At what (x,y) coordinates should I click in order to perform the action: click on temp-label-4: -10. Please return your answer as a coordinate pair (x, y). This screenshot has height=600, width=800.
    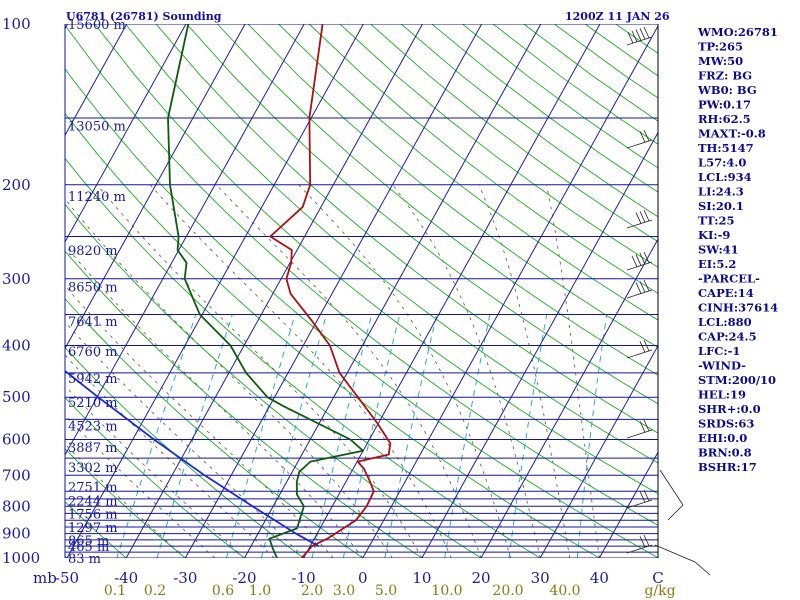
    Looking at the image, I should click on (304, 578).